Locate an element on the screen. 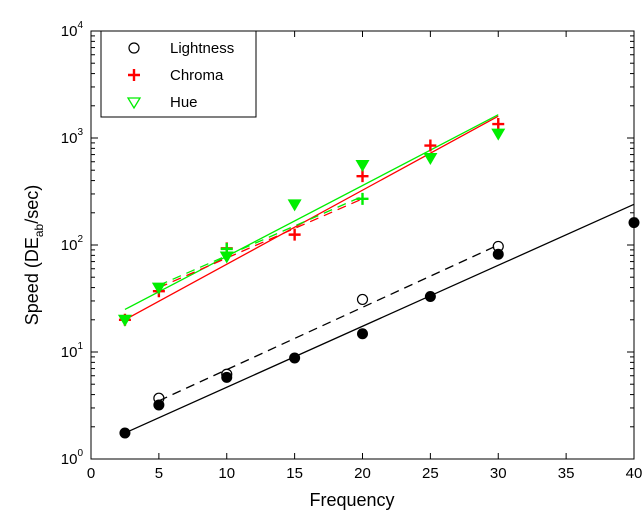  y-tick-label: 10³ is located at coordinates (72, 137).